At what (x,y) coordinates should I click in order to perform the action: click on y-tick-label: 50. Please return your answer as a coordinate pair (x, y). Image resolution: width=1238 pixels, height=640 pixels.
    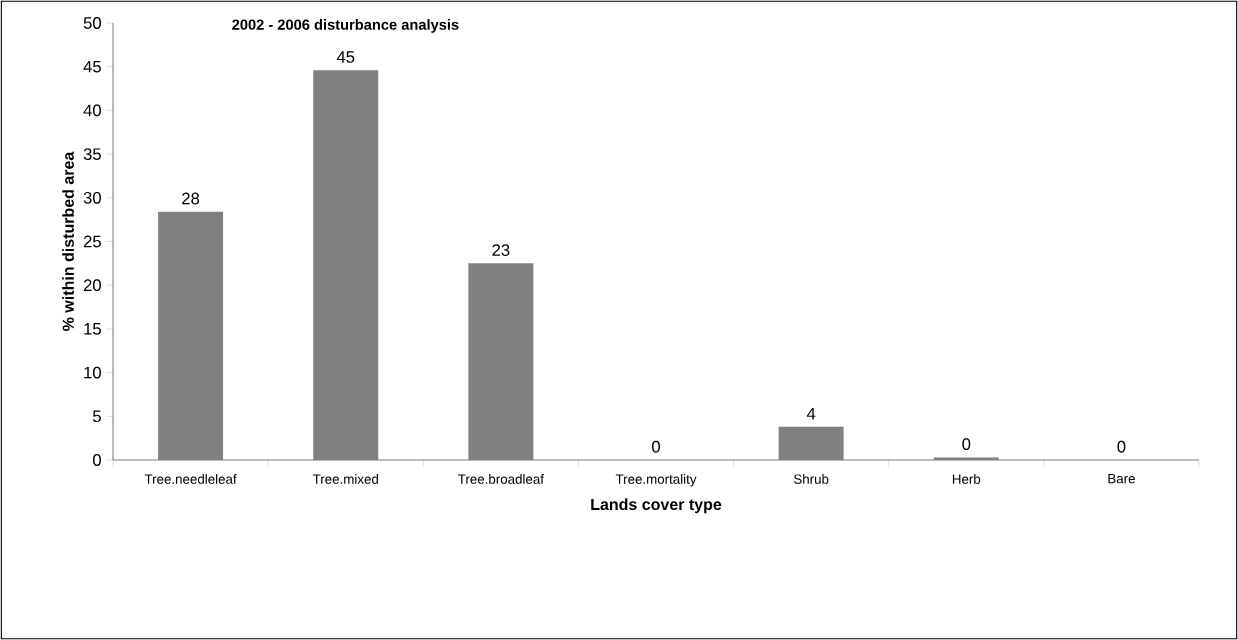
    Looking at the image, I should click on (92, 23).